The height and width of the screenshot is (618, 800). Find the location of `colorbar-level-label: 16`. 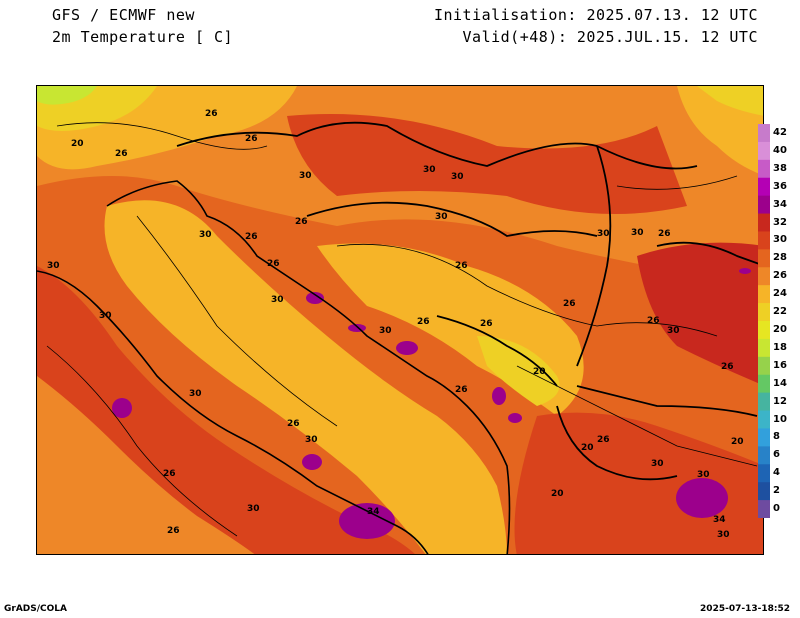

colorbar-level-label: 16 is located at coordinates (780, 365).